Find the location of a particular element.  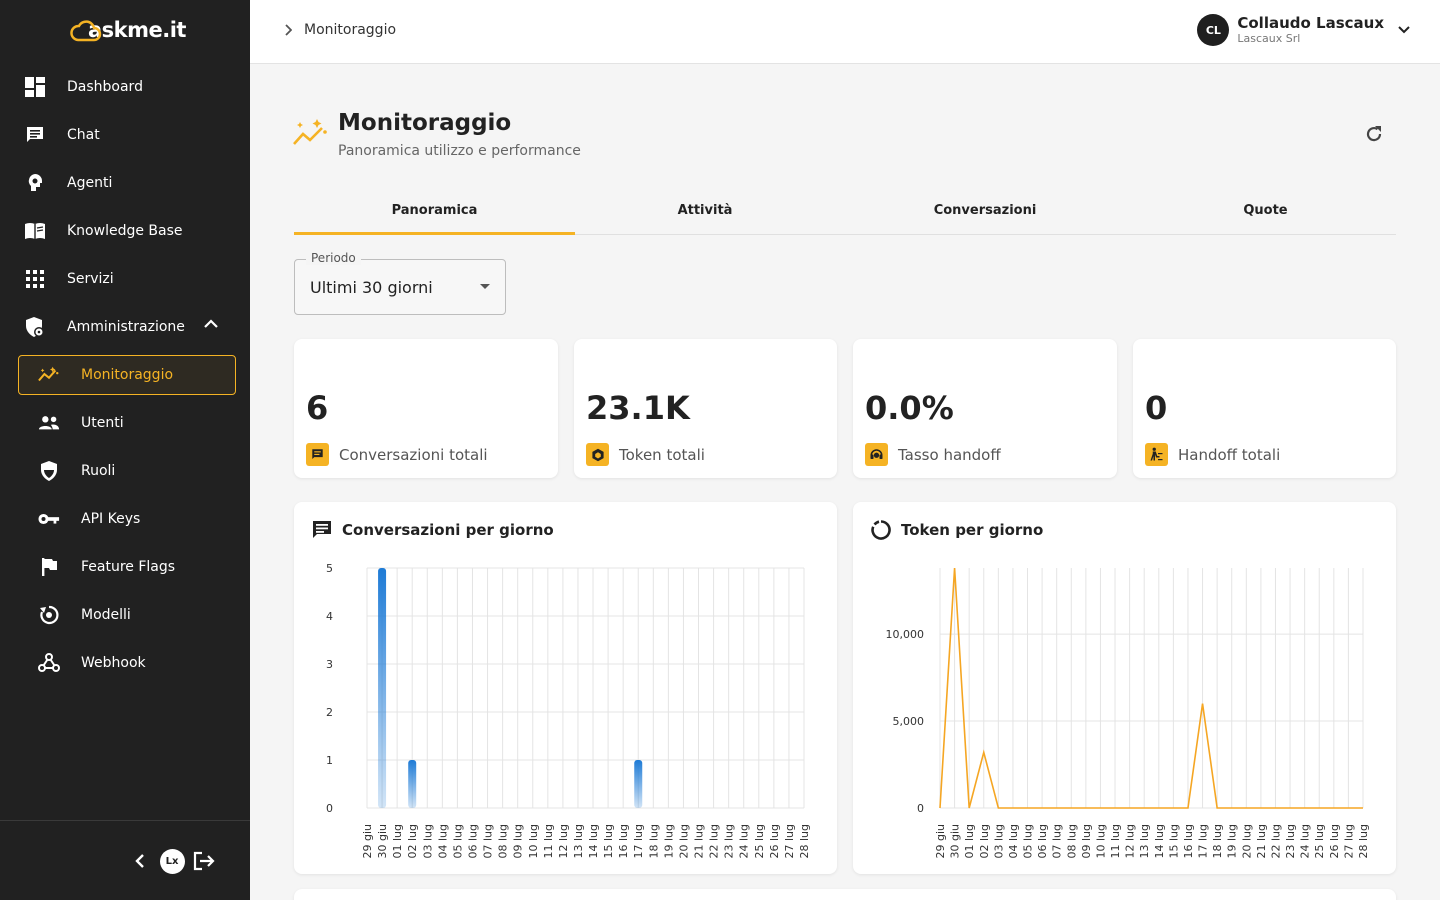

sidebar-item-knowledge-base: Knowledge Base is located at coordinates (125, 231).